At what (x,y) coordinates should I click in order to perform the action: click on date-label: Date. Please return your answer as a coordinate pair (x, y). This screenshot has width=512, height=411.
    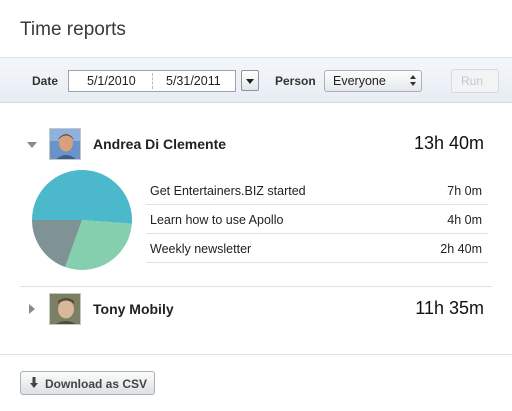
    Looking at the image, I should click on (45, 81).